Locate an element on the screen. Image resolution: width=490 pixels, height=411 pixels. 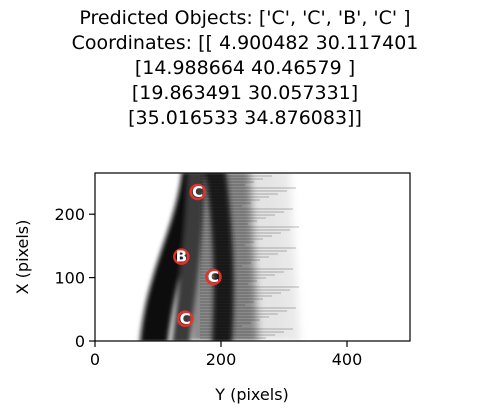
y-tick-label-1: 100 is located at coordinates (69, 278).